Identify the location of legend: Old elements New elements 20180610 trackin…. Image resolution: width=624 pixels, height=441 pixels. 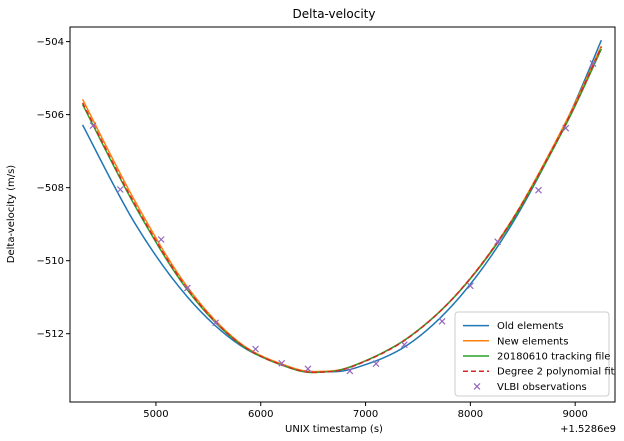
(534, 354).